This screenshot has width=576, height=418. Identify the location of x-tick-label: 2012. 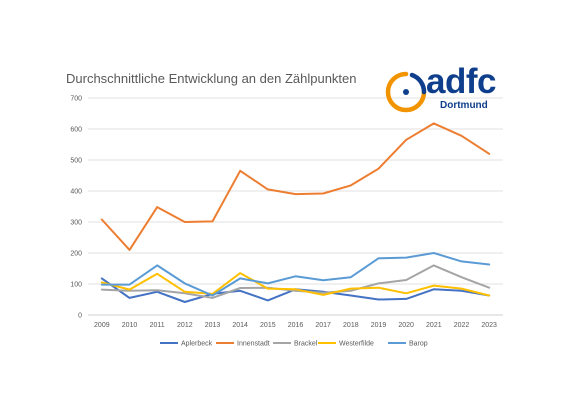
(185, 325).